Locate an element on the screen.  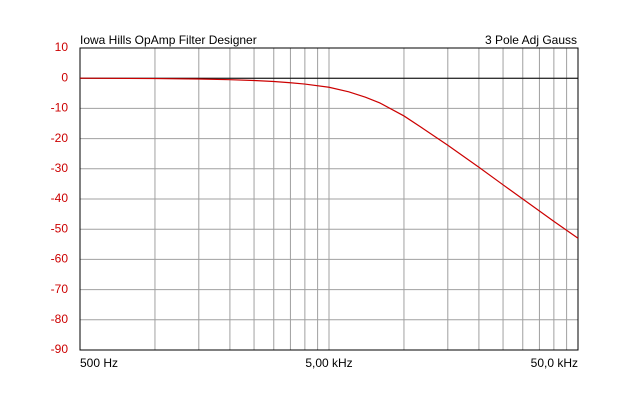
y-tick-label: -10 is located at coordinates (60, 108).